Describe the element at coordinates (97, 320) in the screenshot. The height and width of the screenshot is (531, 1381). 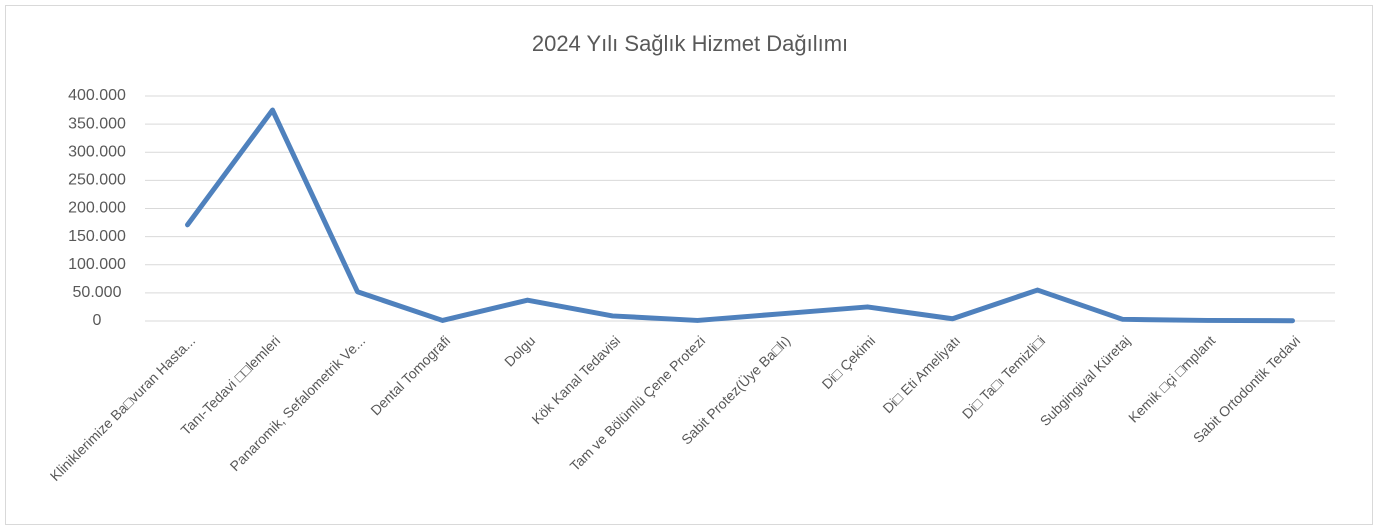
I see `y-tick-label: 0` at that location.